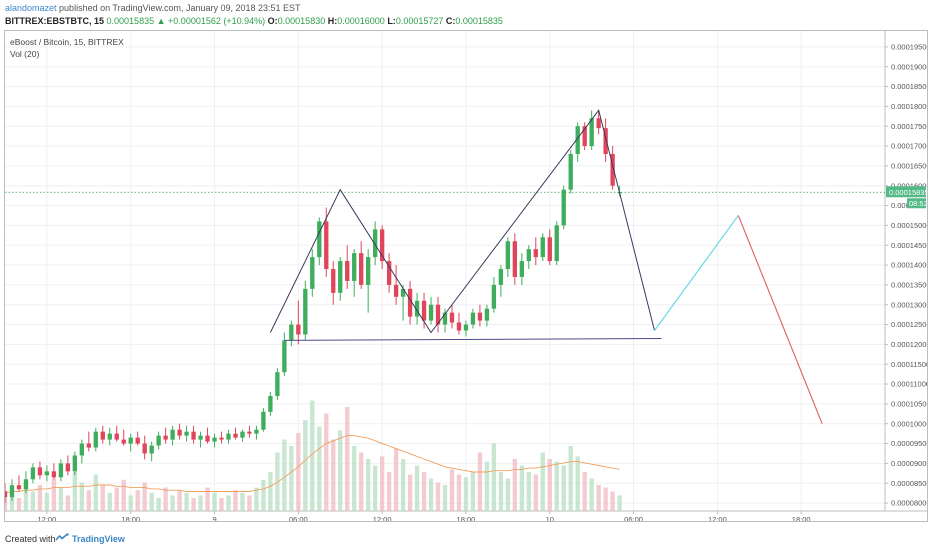 The height and width of the screenshot is (550, 932). I want to click on close-label: C:, so click(450, 21).